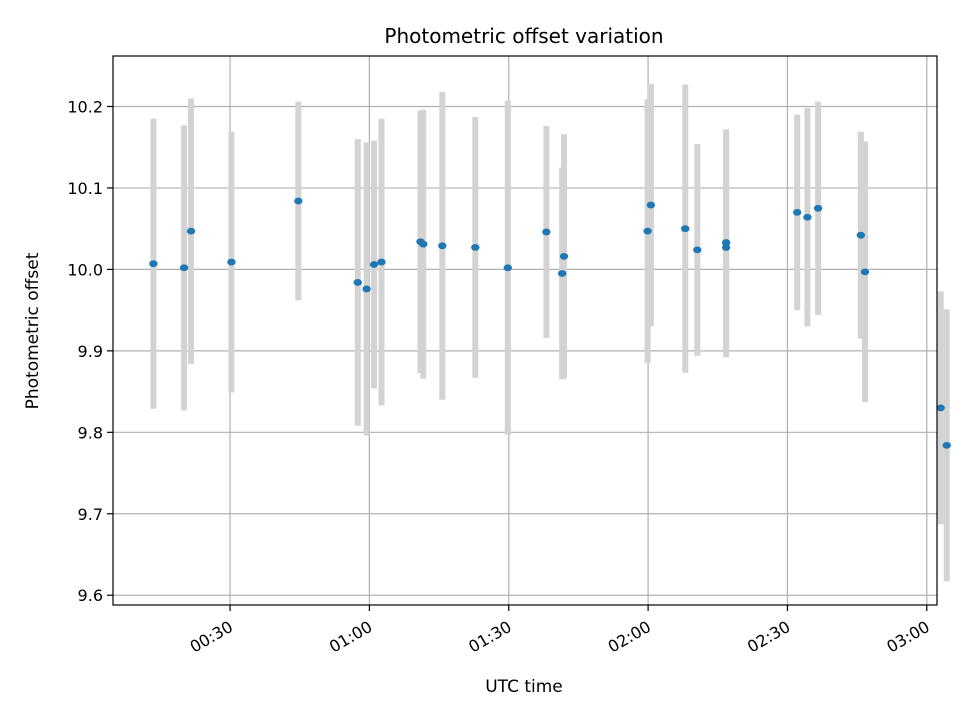 The width and height of the screenshot is (960, 720). Describe the element at coordinates (211, 637) in the screenshot. I see `x-tick-label: 00:30` at that location.